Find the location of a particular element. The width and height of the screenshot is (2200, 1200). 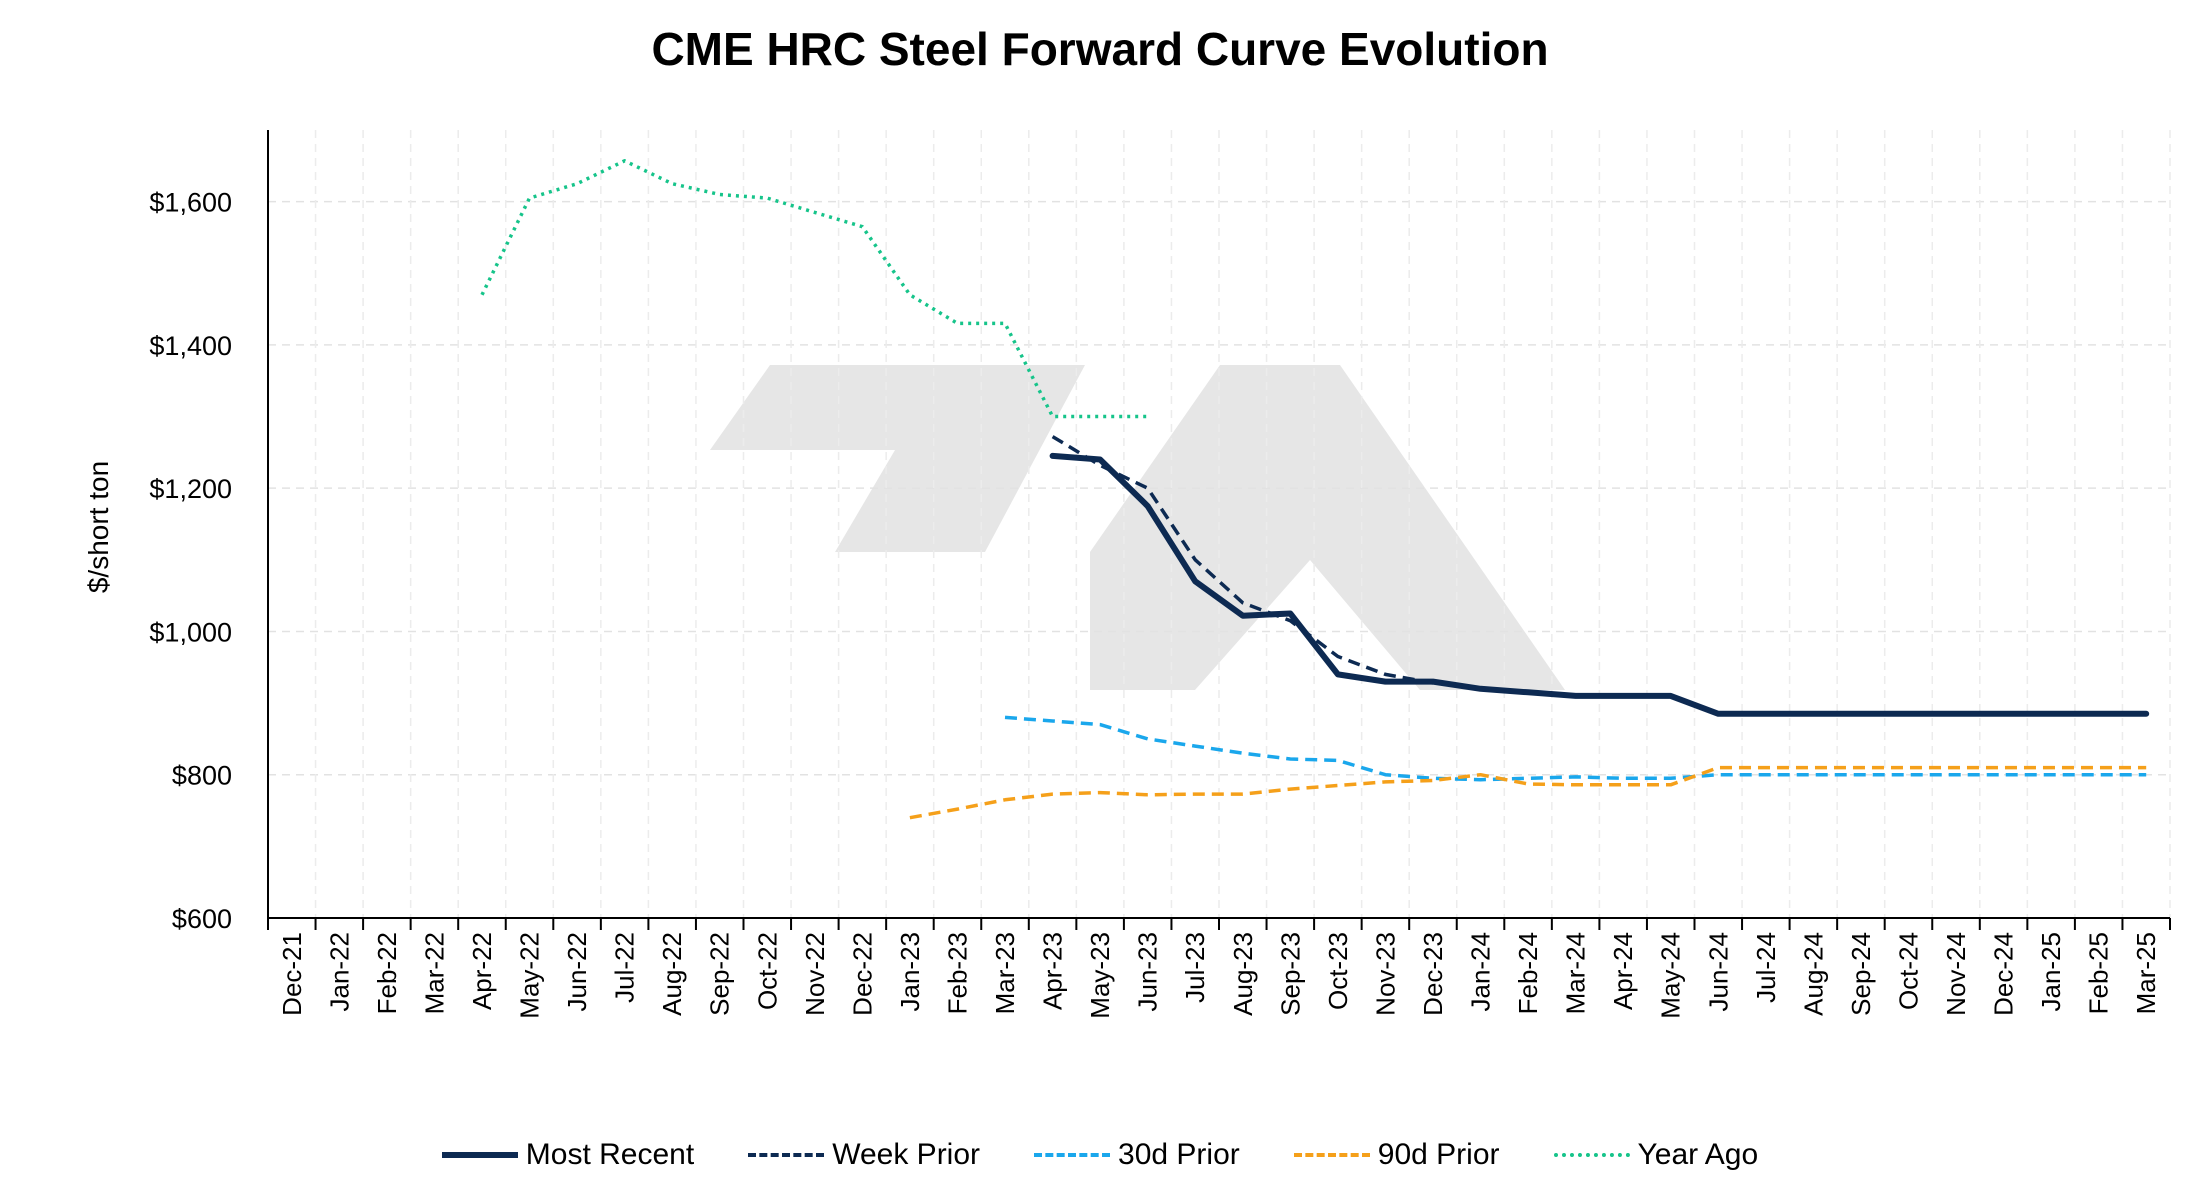

y-tick-label: $600 is located at coordinates (202, 919).